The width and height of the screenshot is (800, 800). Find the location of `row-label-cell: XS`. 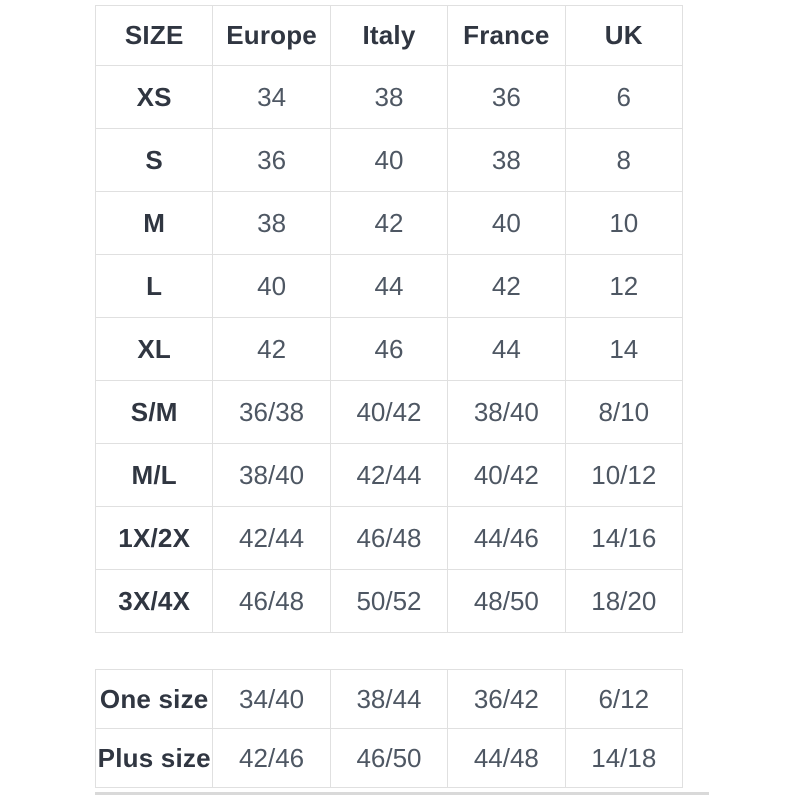

row-label-cell: XS is located at coordinates (154, 97).